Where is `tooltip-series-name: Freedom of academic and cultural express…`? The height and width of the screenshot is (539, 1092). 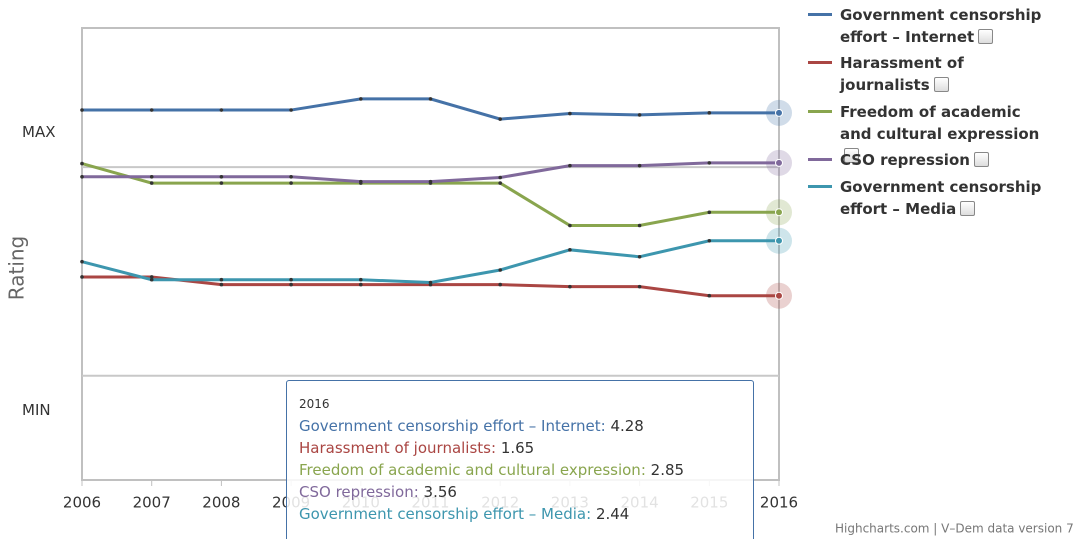 tooltip-series-name: Freedom of academic and cultural express… is located at coordinates (475, 470).